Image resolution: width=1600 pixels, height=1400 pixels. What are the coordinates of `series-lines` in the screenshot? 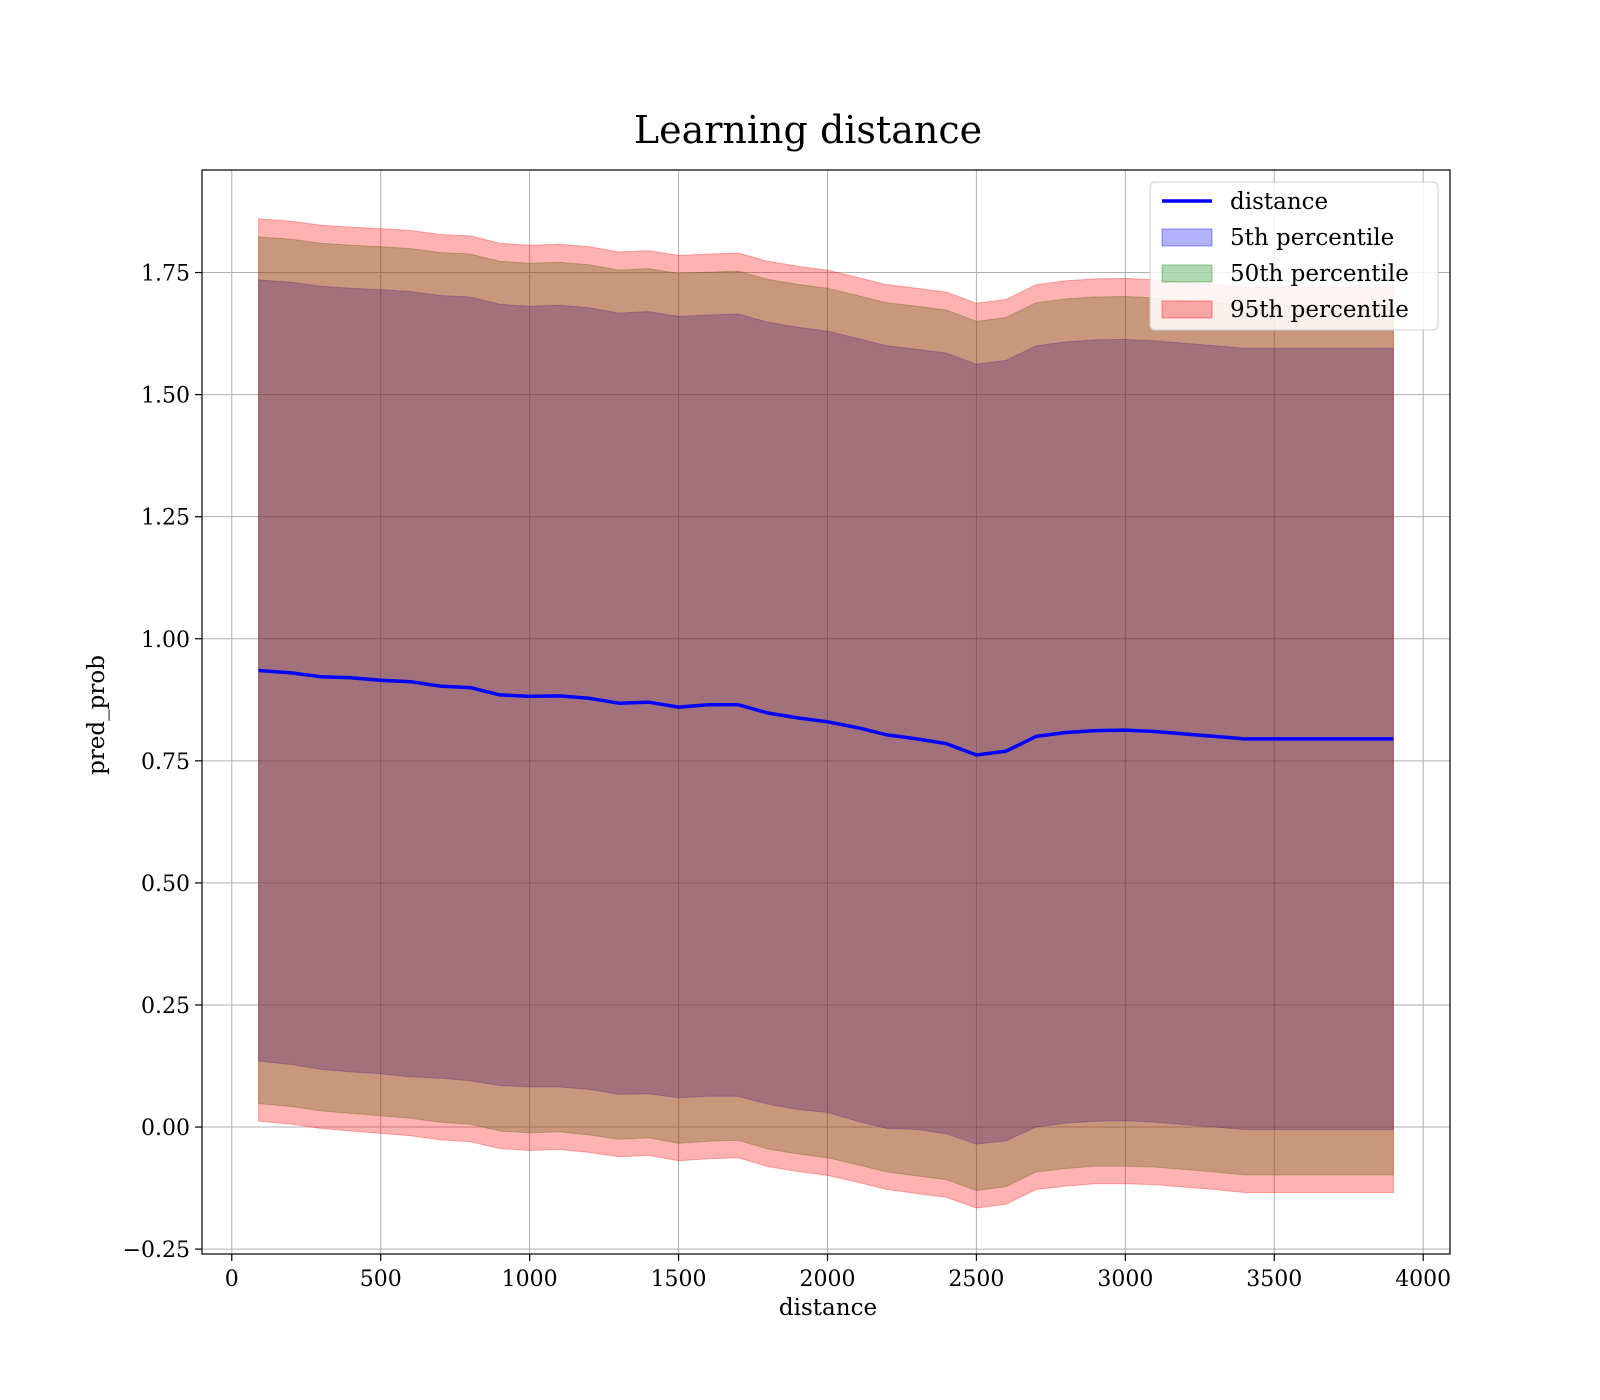 It's located at (826, 712).